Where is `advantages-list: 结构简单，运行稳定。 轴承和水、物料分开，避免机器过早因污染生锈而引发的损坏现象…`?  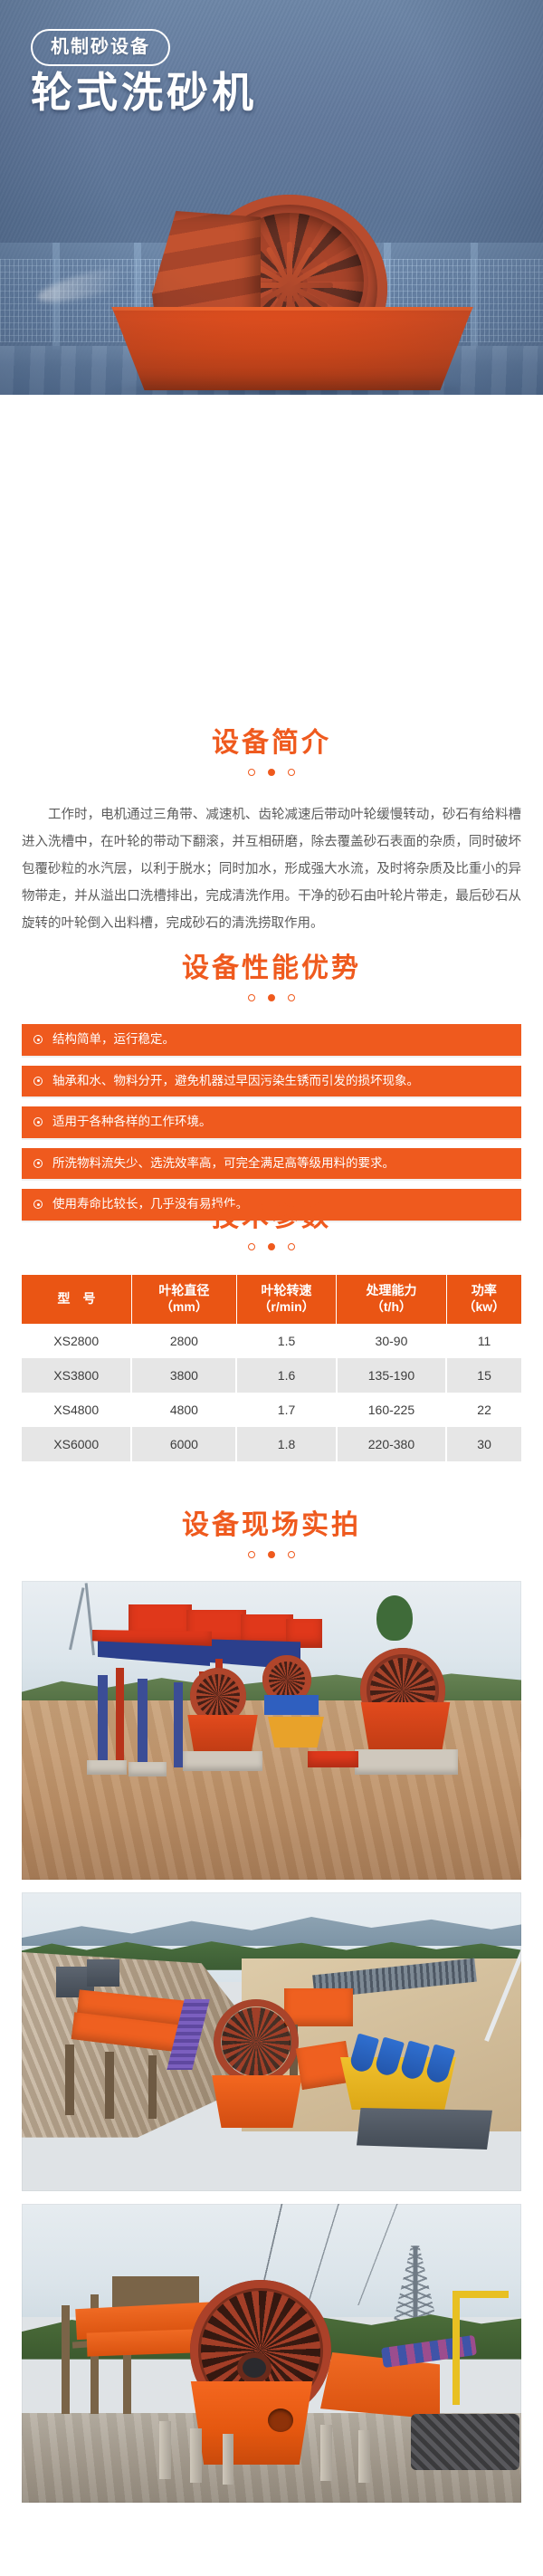
advantages-list: 结构简单，运行稳定。 轴承和水、物料分开，避免机器过早因污染生锈而引发的损坏现象… is located at coordinates (271, 1122).